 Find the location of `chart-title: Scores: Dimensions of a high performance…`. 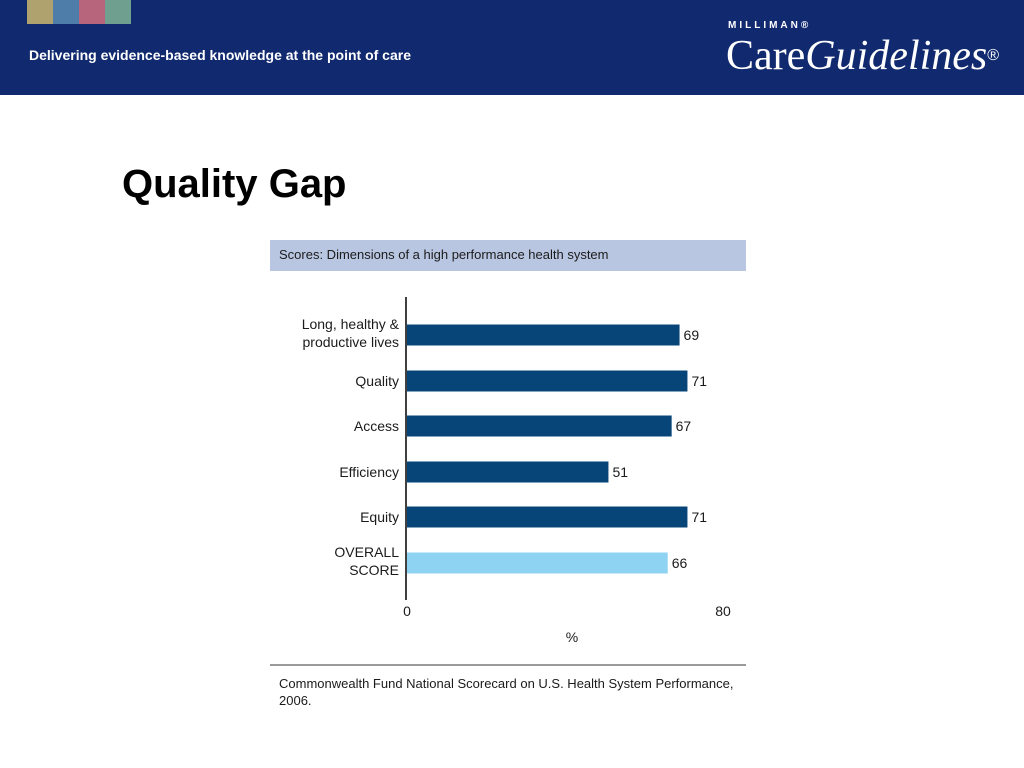

chart-title: Scores: Dimensions of a high performance… is located at coordinates (444, 254).